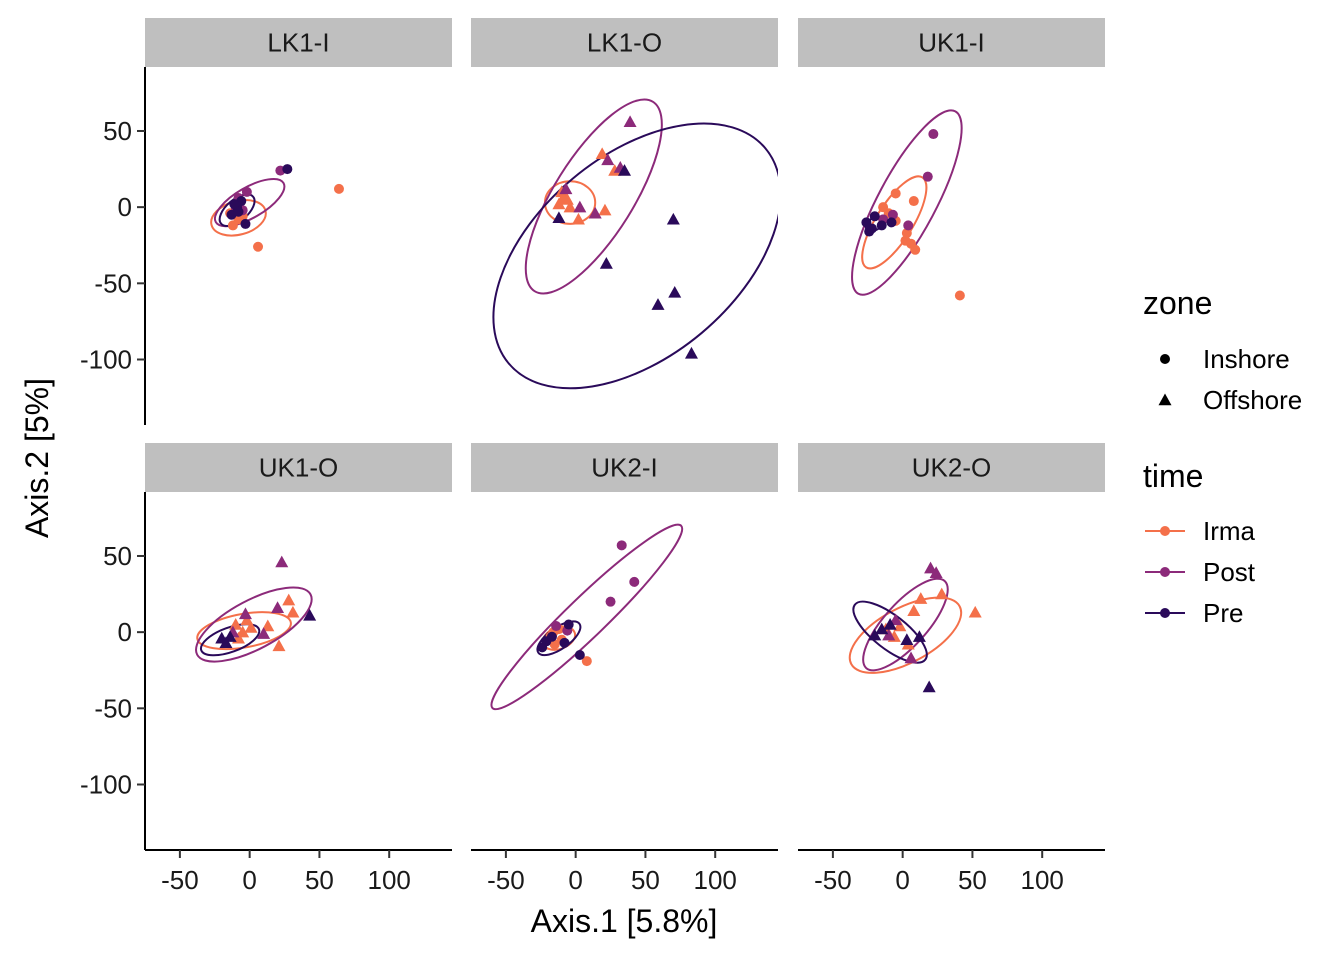 This screenshot has height=960, width=1344. What do you see at coordinates (1165, 399) in the screenshot?
I see `legend-key-offshore` at bounding box center [1165, 399].